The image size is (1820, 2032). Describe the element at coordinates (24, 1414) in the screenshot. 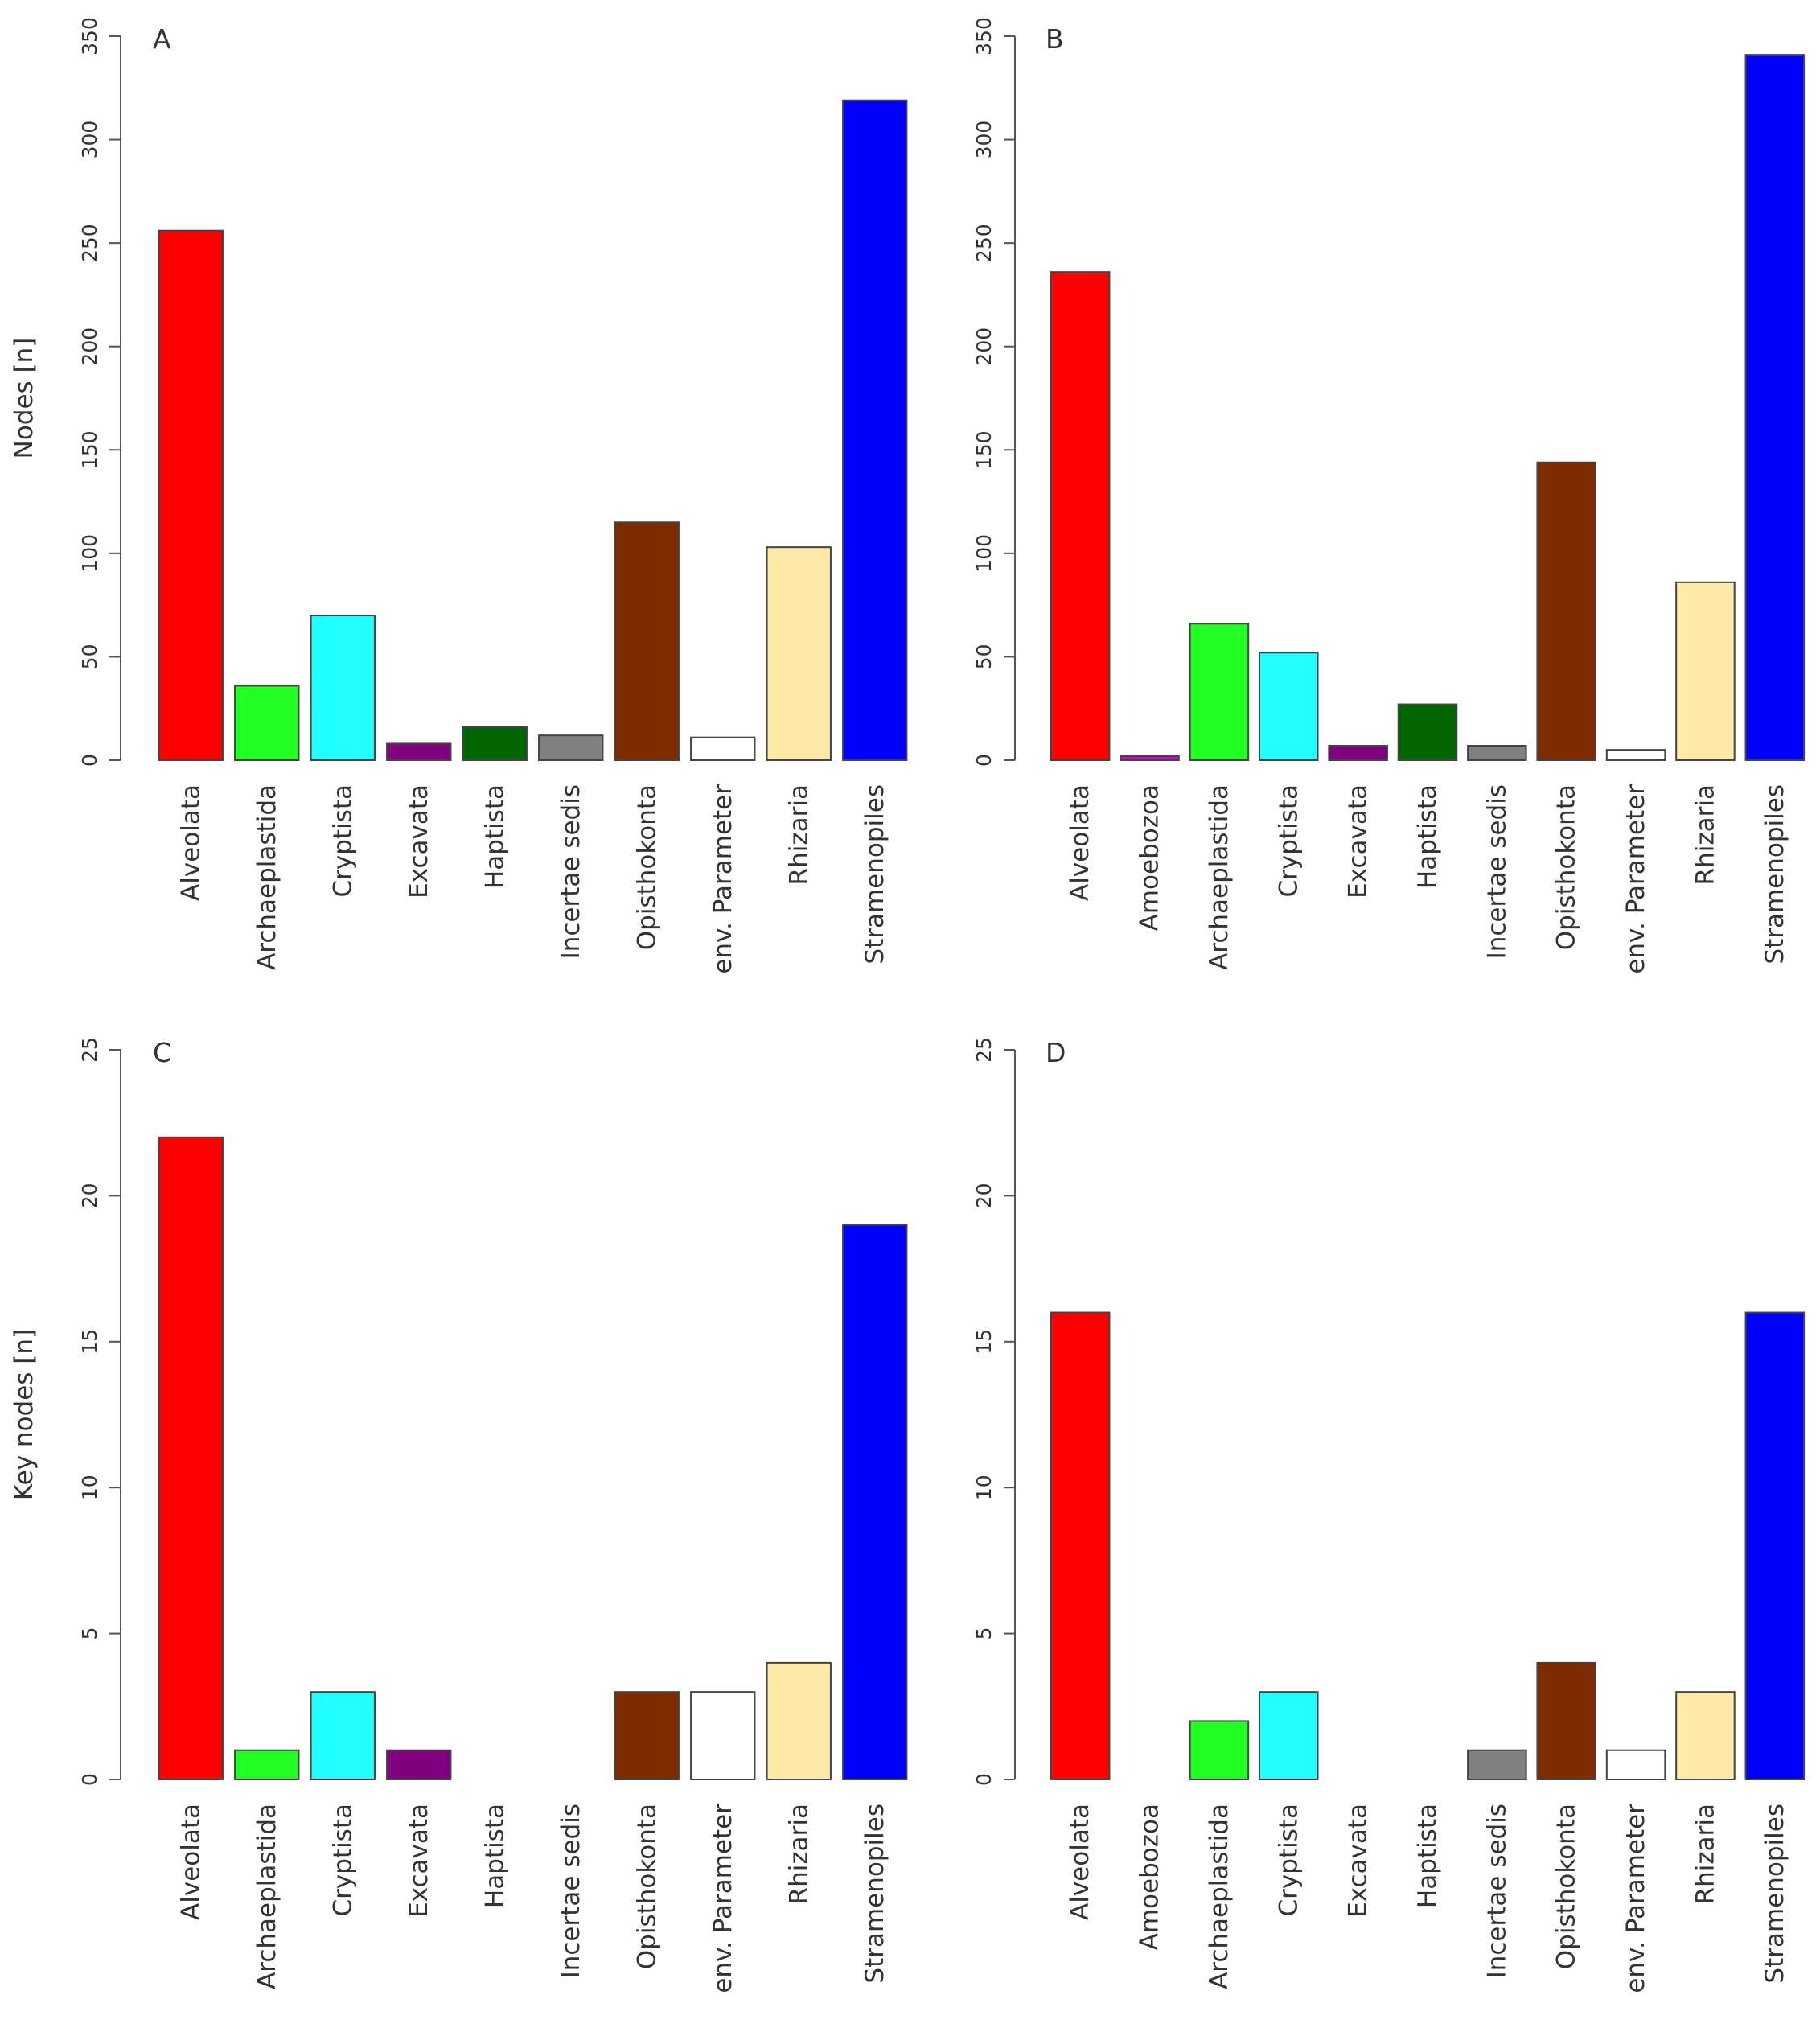

I see `y-axis-title: Key nodes [n]` at that location.